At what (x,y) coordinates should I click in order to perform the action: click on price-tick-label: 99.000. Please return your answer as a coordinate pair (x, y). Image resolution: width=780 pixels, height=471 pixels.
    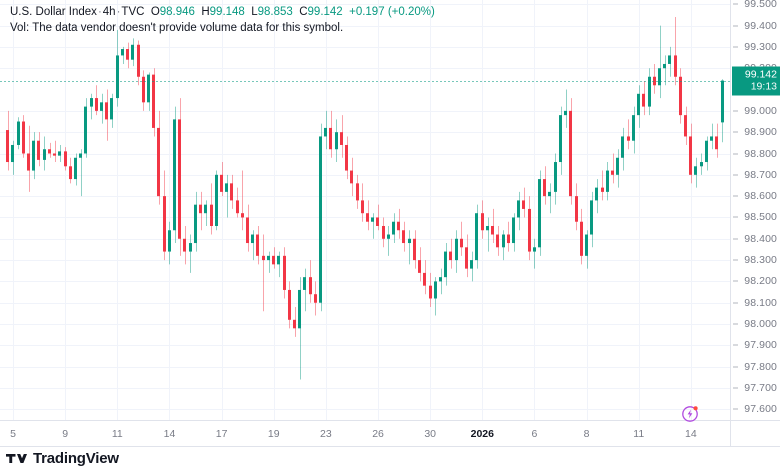
    Looking at the image, I should click on (760, 110).